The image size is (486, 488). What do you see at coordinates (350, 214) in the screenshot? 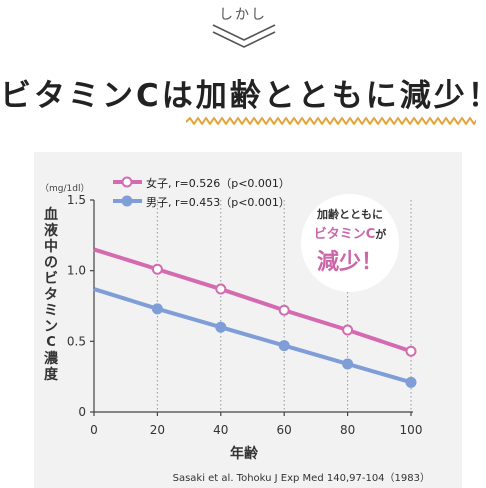
I see `callout-line1: 加齢とともに` at bounding box center [350, 214].